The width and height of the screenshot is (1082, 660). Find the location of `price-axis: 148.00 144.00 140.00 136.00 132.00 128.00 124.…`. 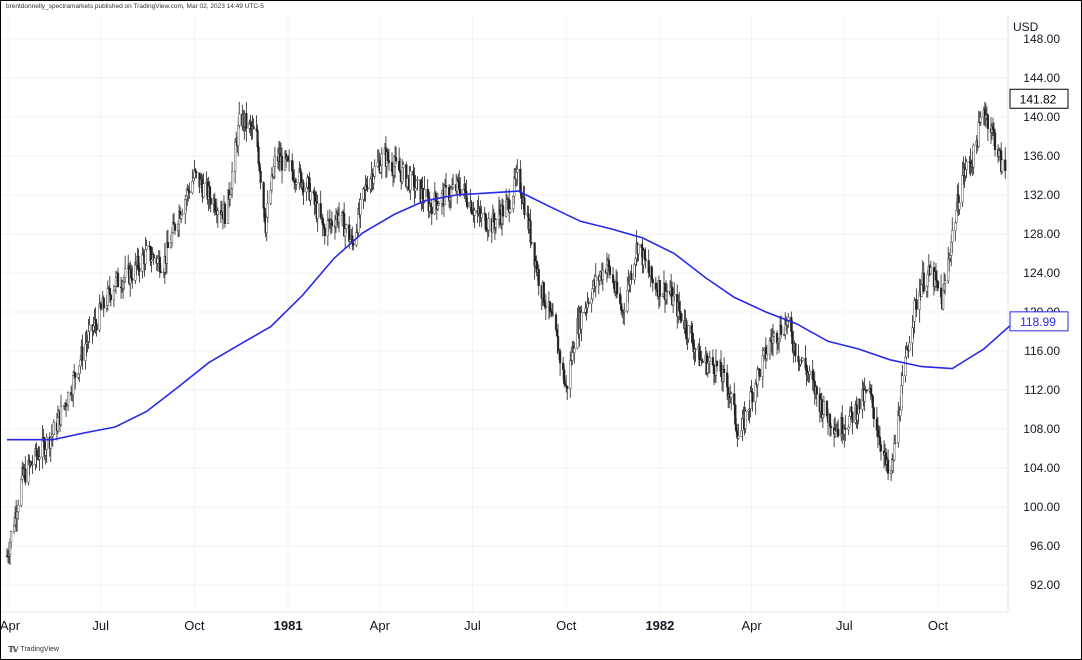

price-axis: 148.00 144.00 140.00 136.00 132.00 128.00 124.… is located at coordinates (1041, 312).